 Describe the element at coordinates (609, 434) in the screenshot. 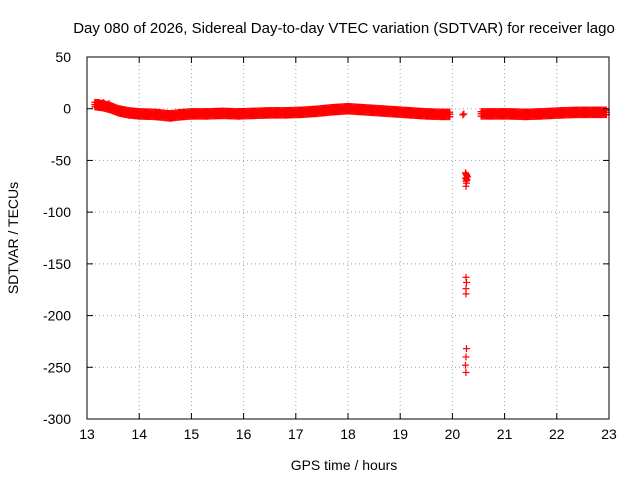

I see `x-tick-label: 23` at that location.